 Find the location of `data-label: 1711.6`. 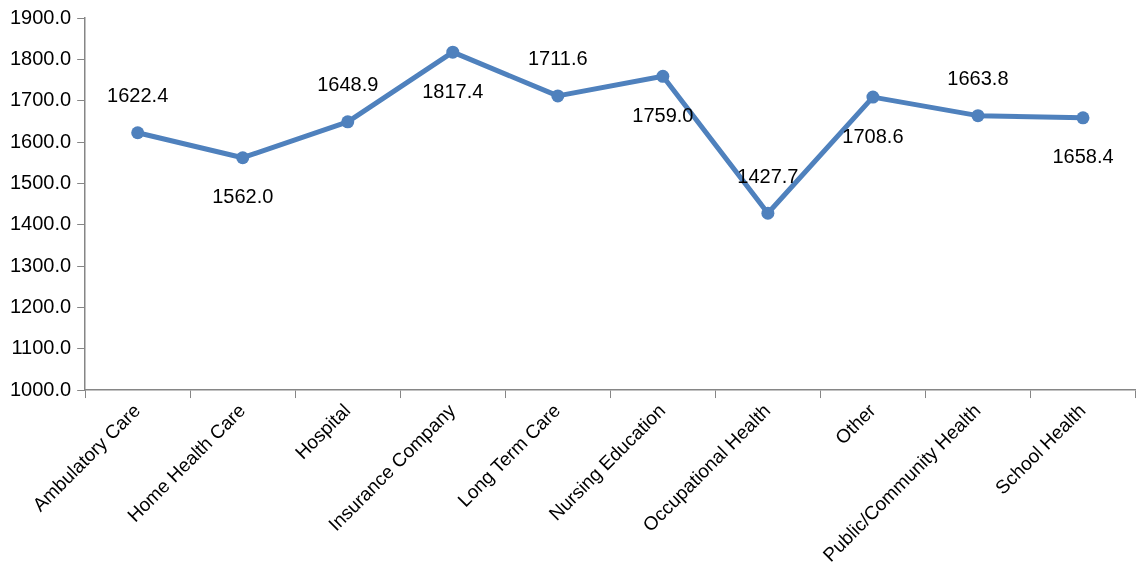

data-label: 1711.6 is located at coordinates (557, 58).